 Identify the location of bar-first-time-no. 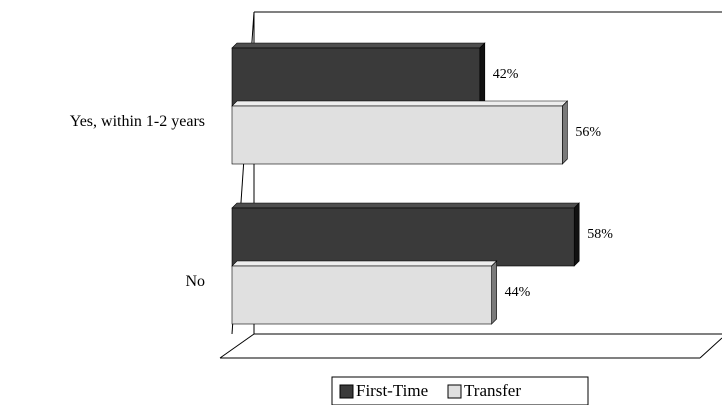
(403, 237).